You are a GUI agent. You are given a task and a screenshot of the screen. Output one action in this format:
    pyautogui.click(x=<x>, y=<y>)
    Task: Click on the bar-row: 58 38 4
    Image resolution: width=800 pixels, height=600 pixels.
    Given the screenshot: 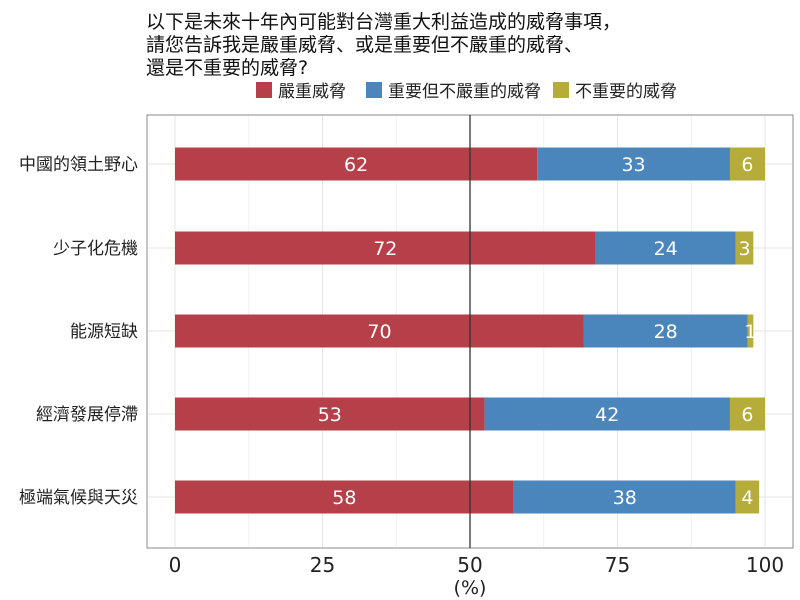 What is the action you would take?
    pyautogui.click(x=467, y=497)
    